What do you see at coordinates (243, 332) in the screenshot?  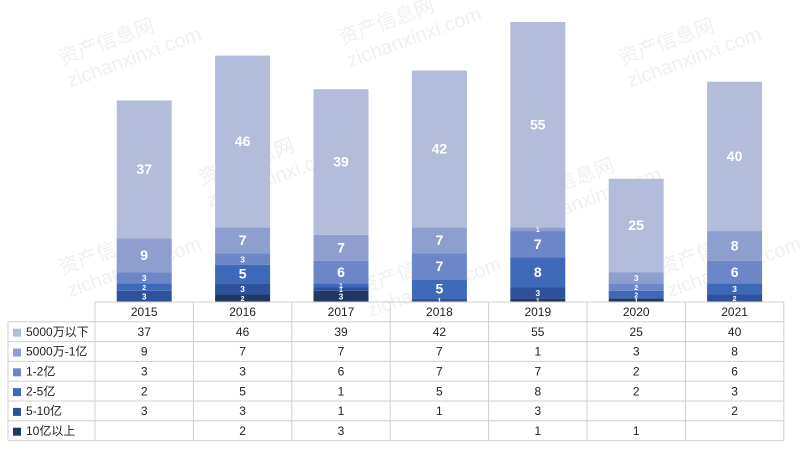 I see `table-cell: 46` at bounding box center [243, 332].